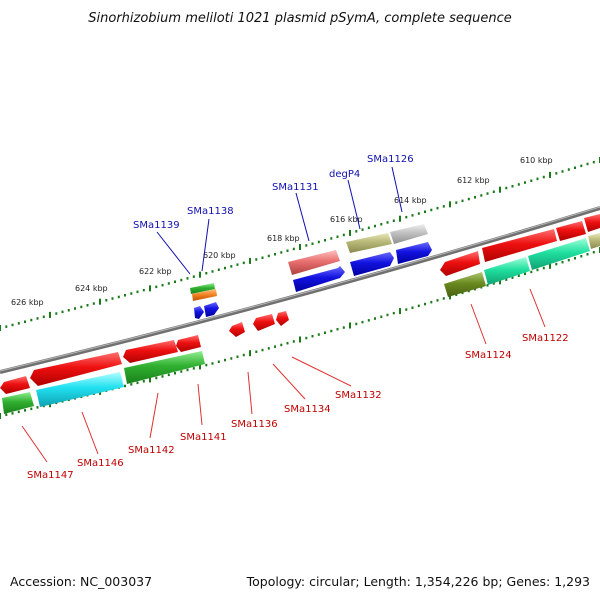  What do you see at coordinates (358, 395) in the screenshot?
I see `label-sma1132: SMa1132` at bounding box center [358, 395].